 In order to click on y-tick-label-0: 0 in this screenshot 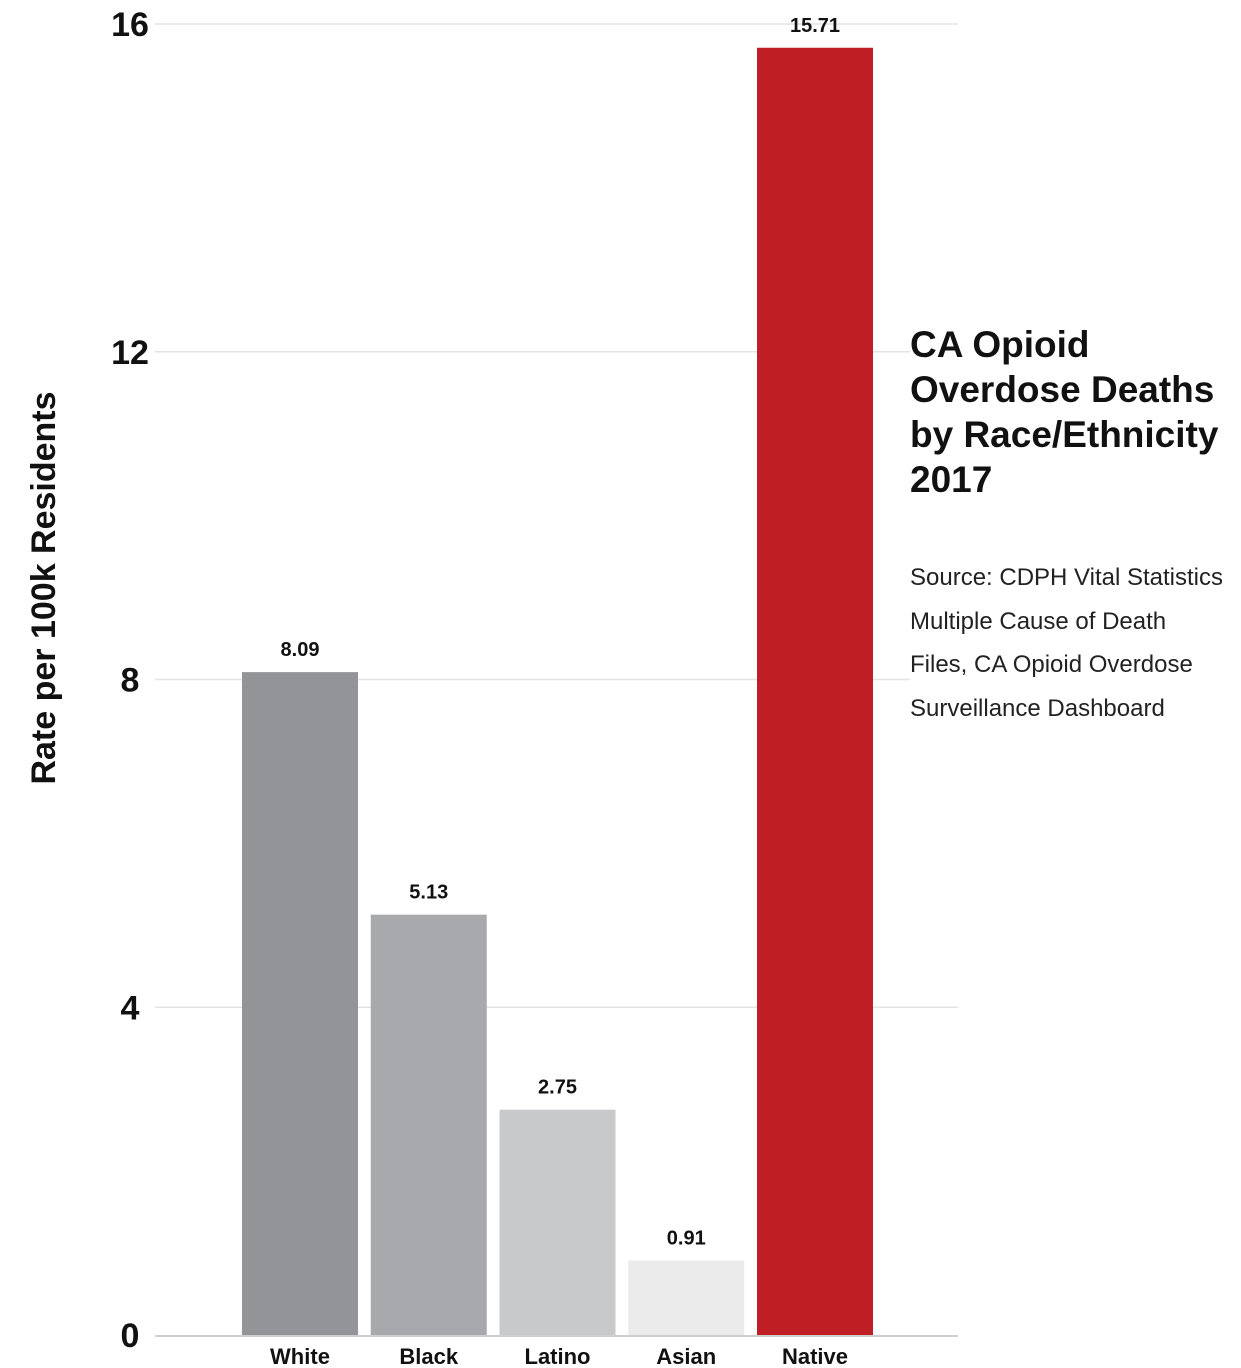, I will do `click(130, 1336)`.